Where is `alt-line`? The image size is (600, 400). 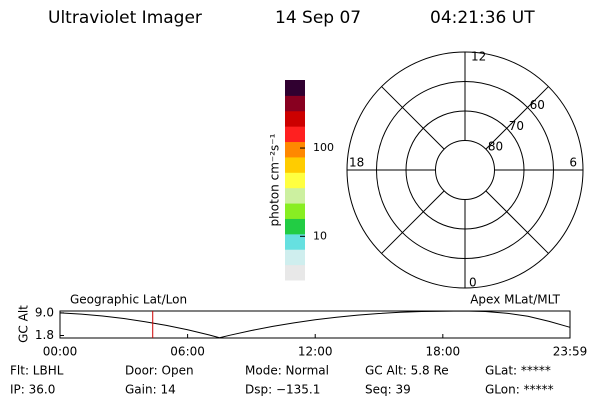
alt-line is located at coordinates (315, 324).